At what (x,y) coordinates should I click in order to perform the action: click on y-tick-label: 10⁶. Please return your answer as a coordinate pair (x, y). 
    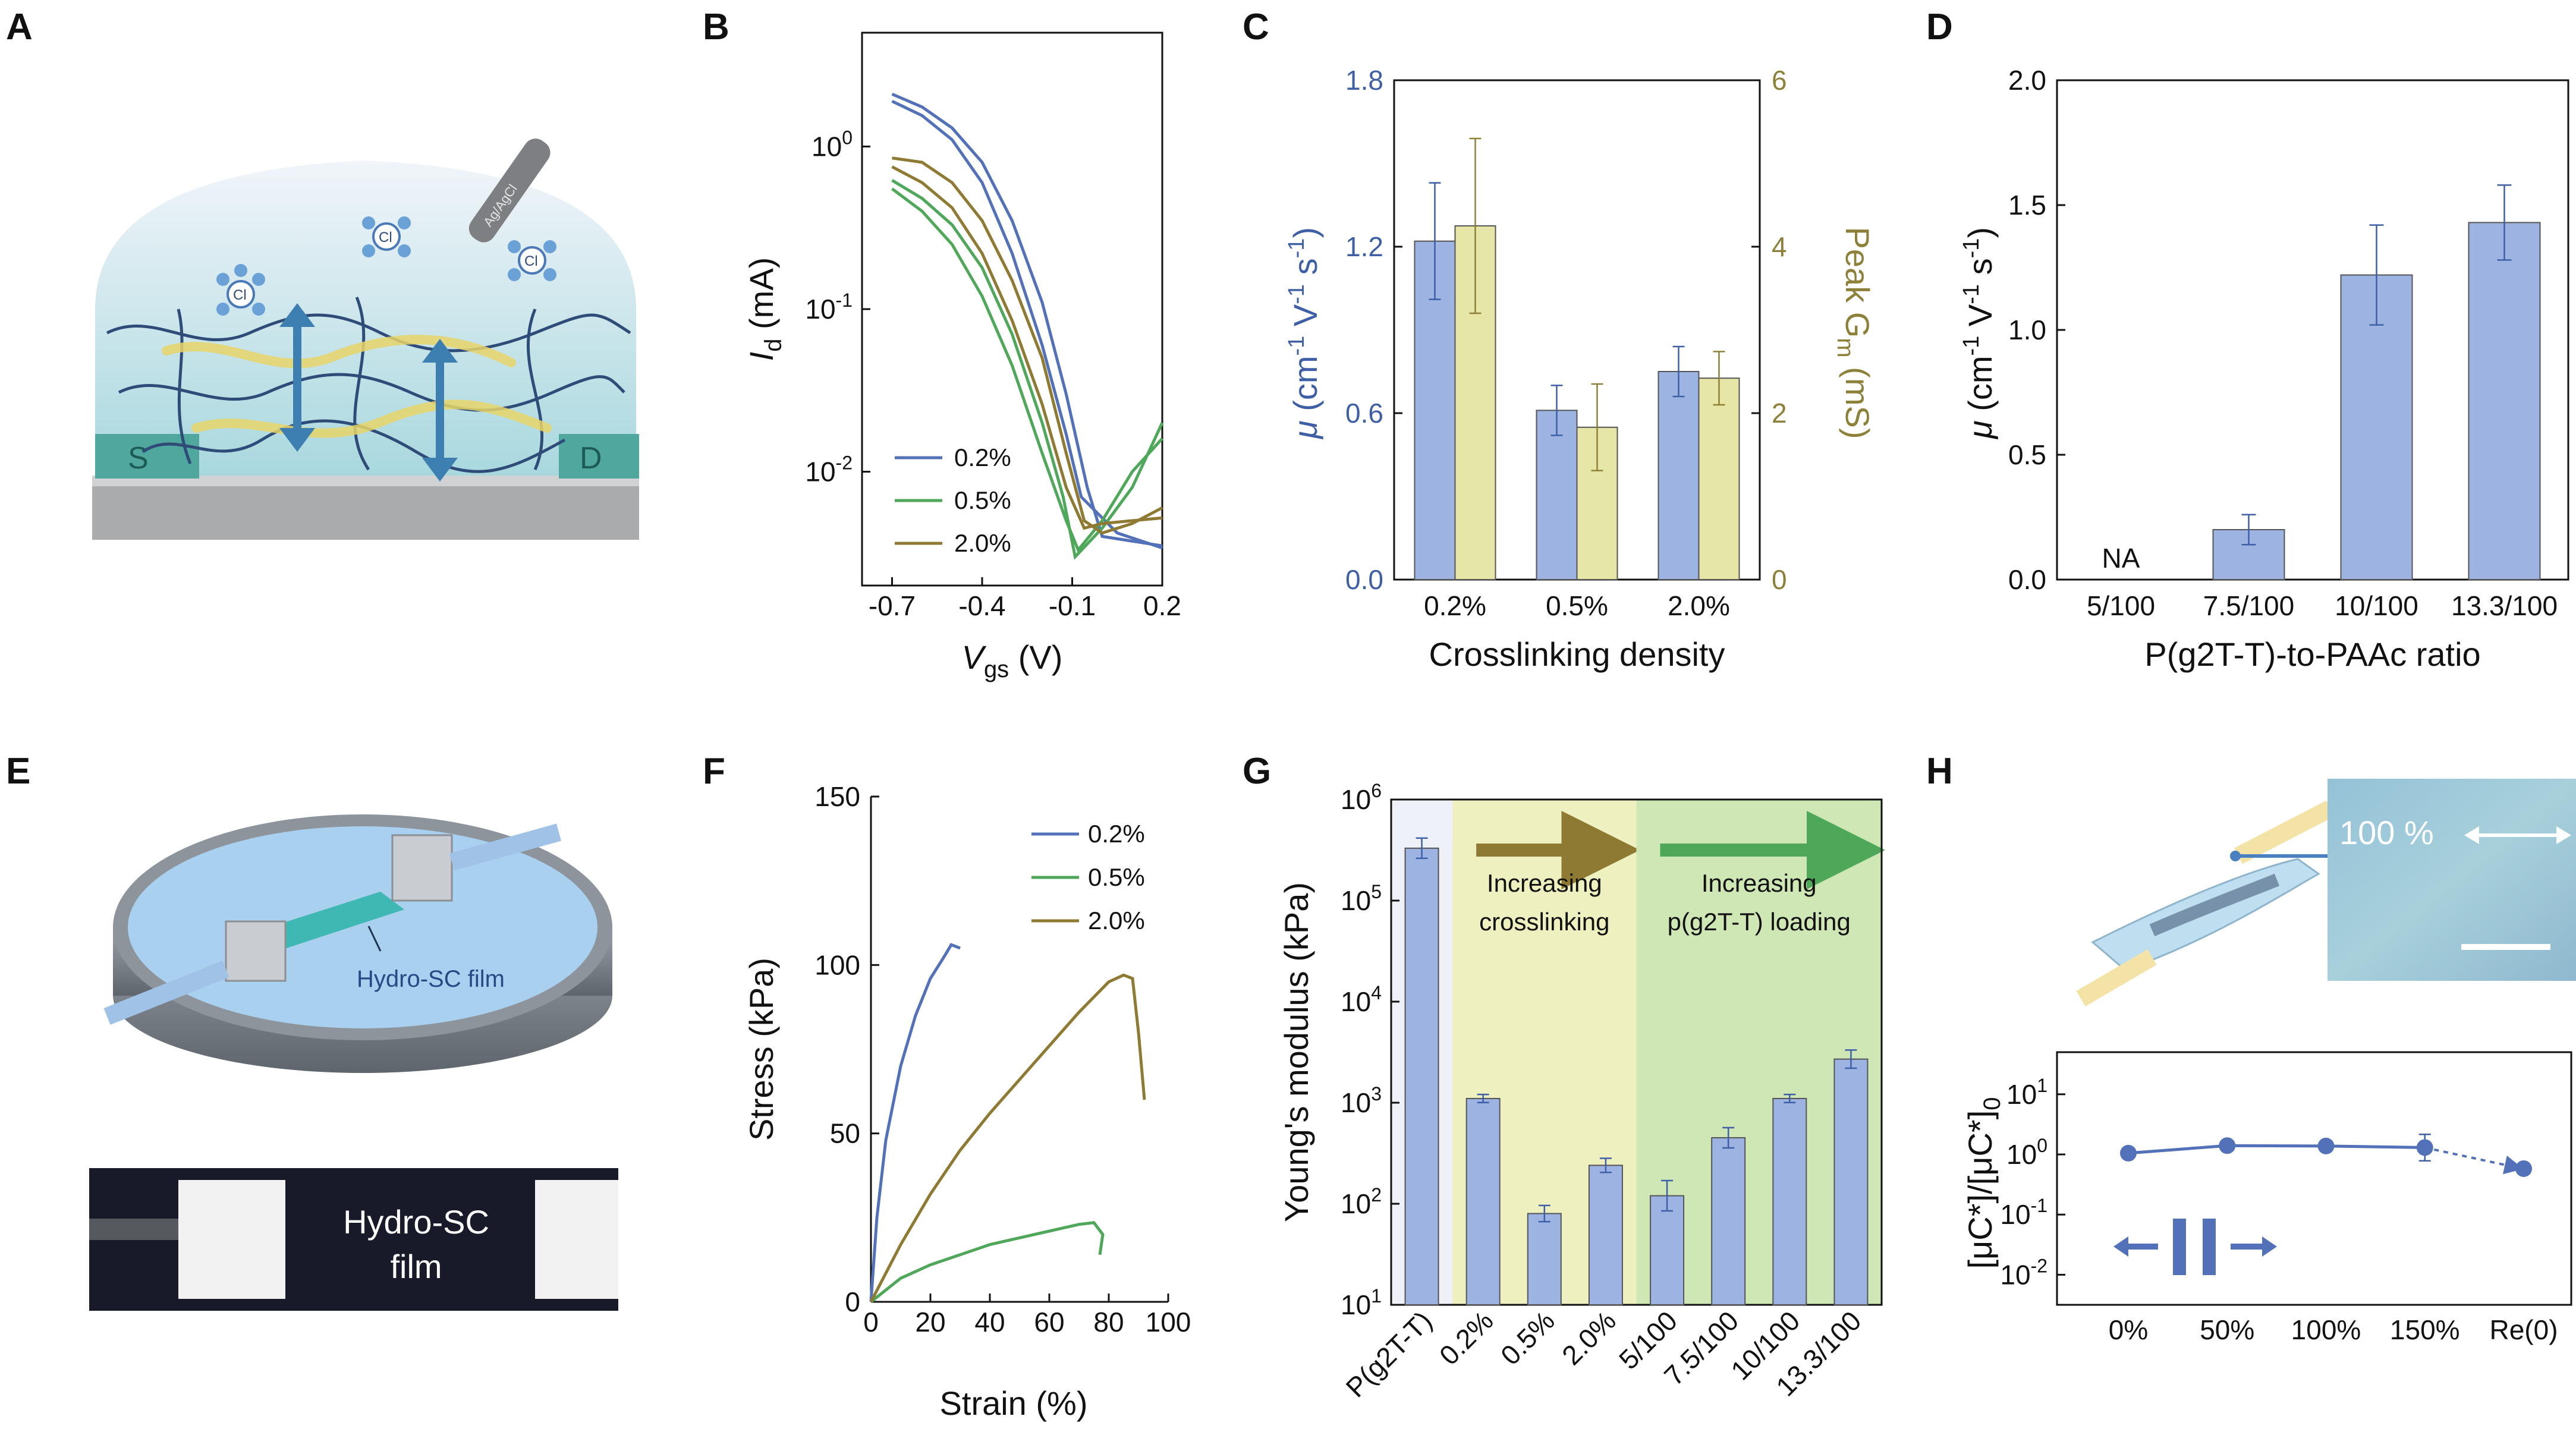
    Looking at the image, I should click on (1361, 798).